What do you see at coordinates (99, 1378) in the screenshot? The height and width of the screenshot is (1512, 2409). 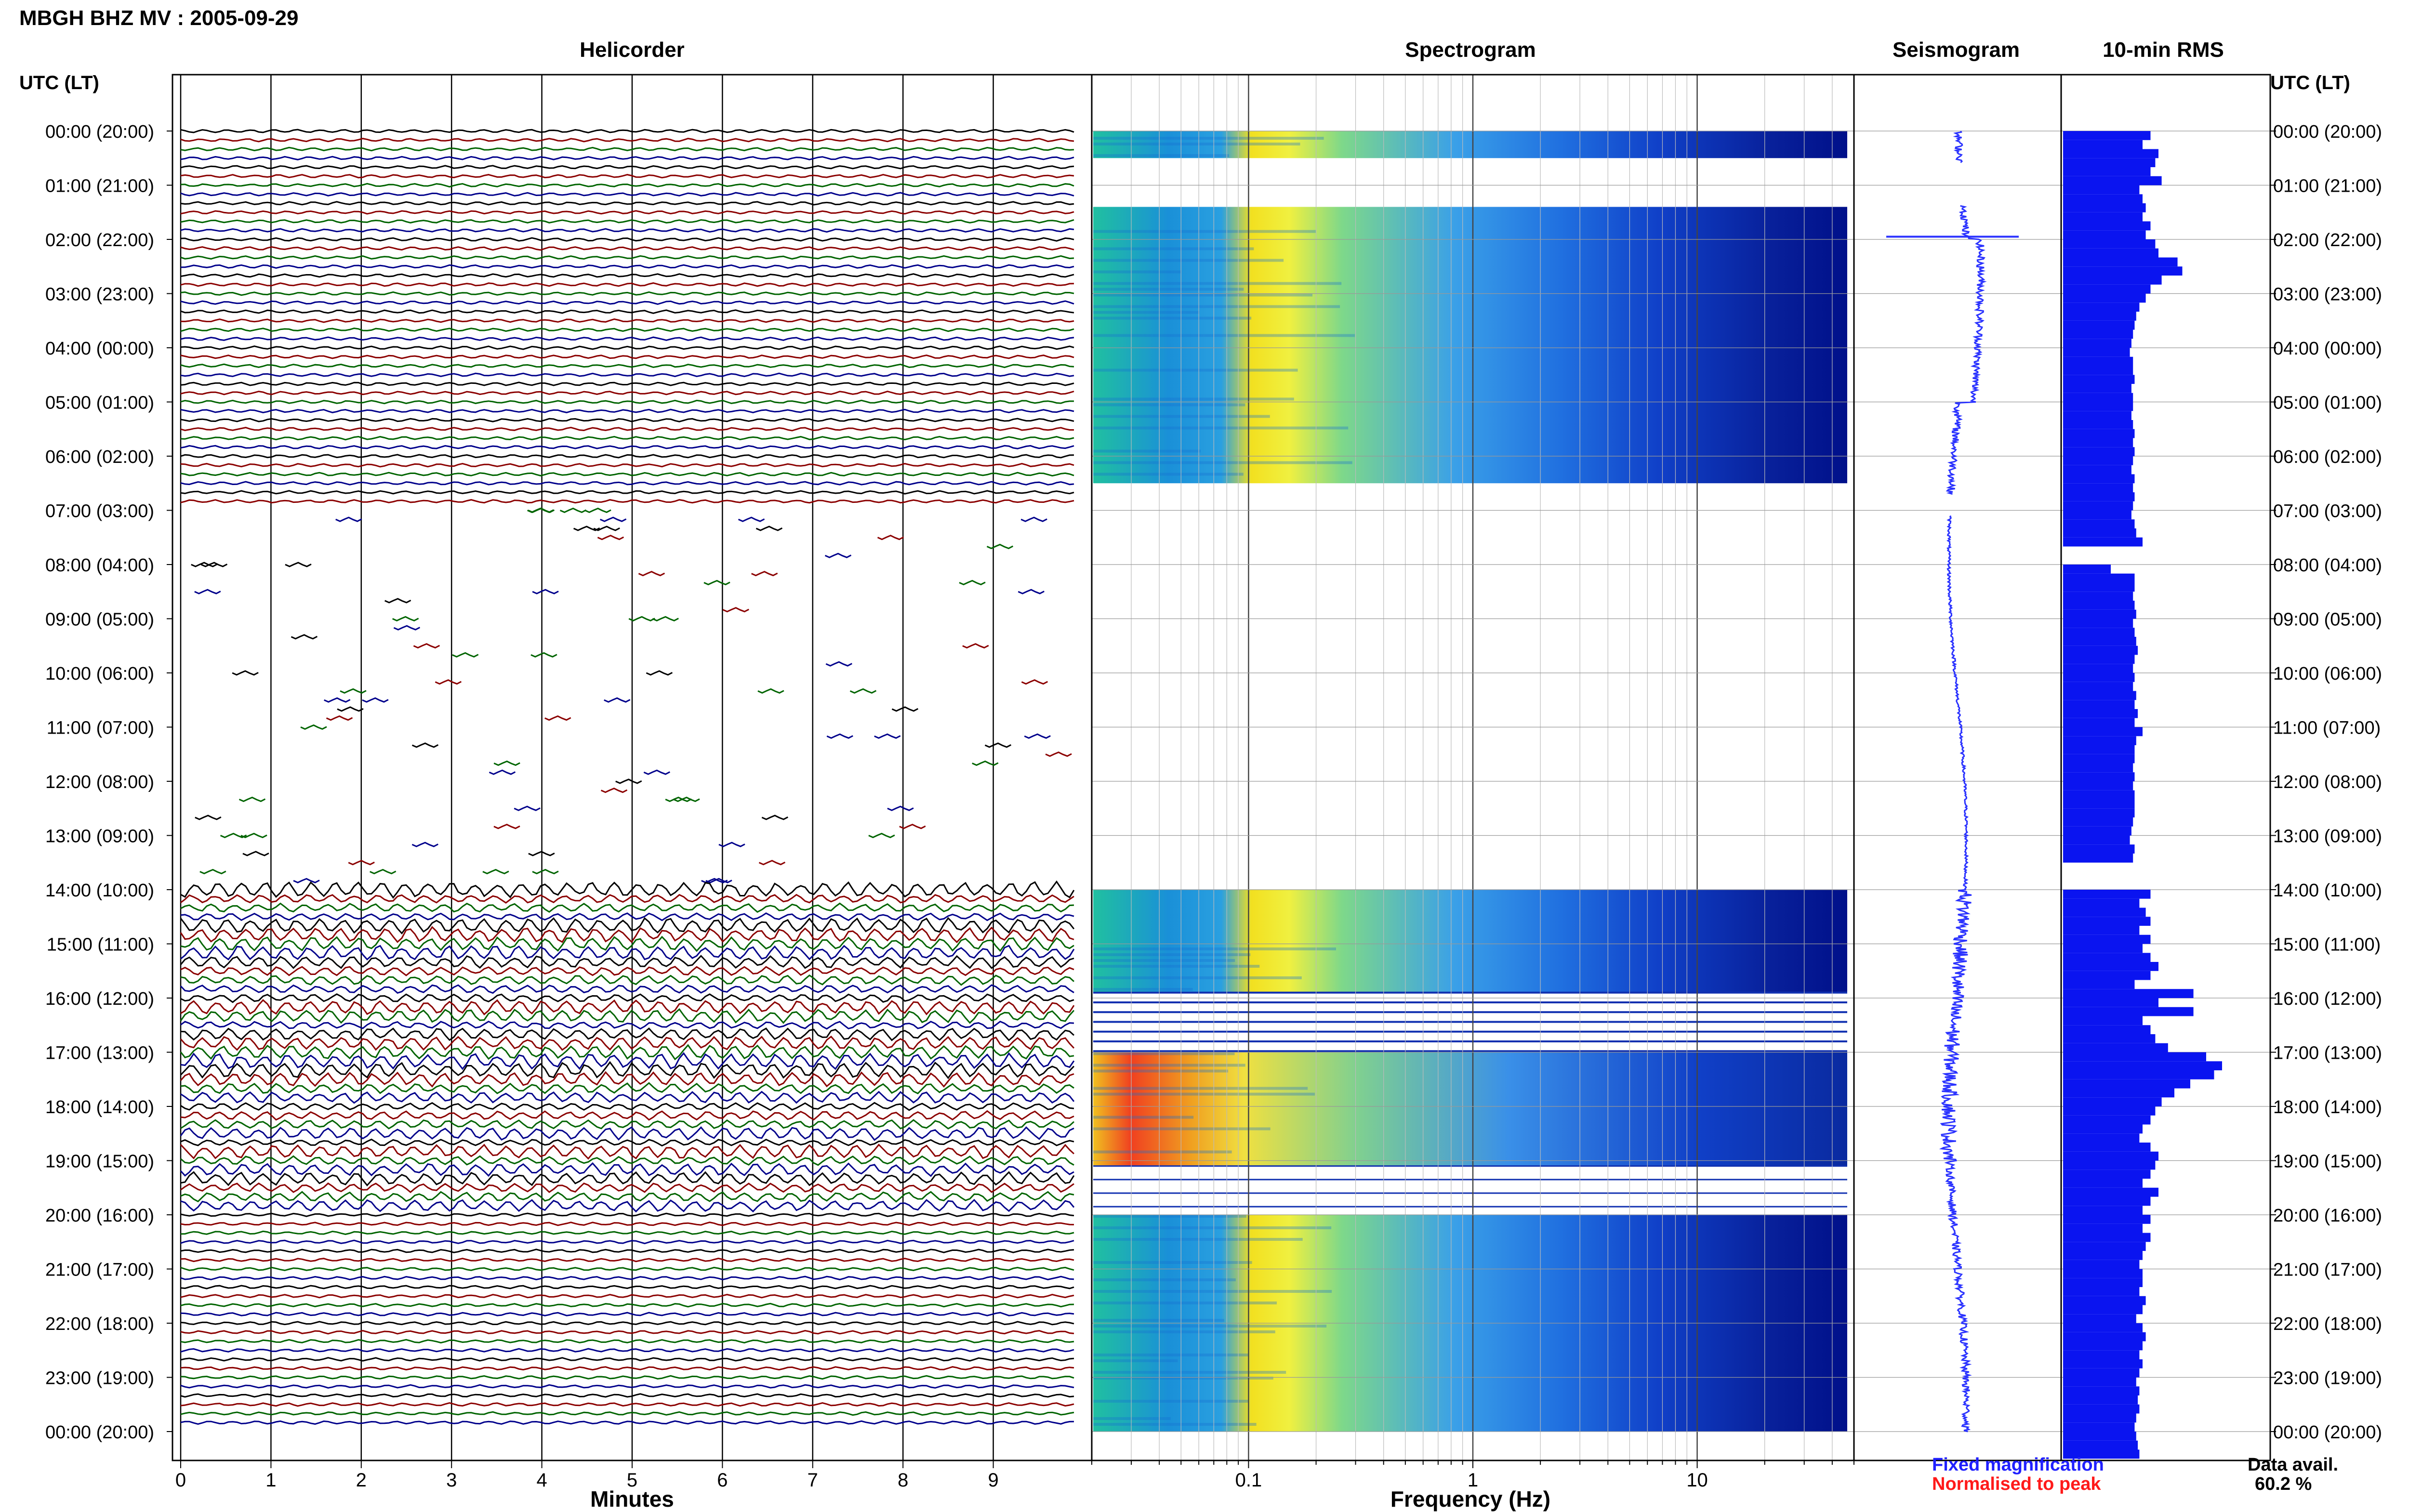 I see `hour-label-left: 23:00 (19:00)` at bounding box center [99, 1378].